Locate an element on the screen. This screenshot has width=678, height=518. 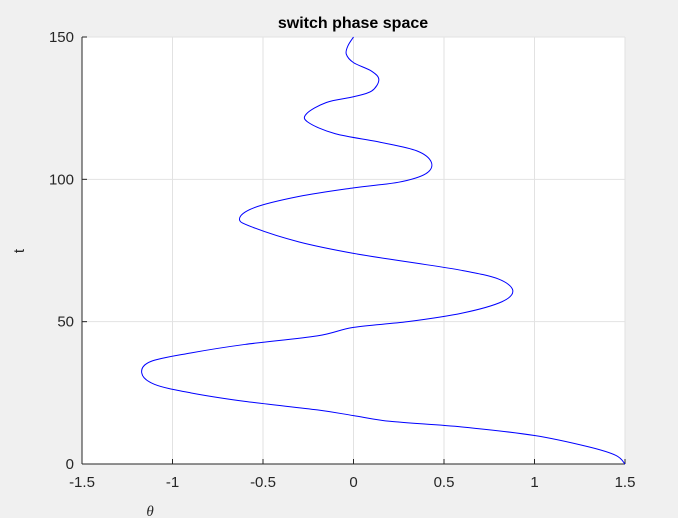
x-ticks: -1.5 -1 -0.5 0 0.5 1 1.5 is located at coordinates (352, 475).